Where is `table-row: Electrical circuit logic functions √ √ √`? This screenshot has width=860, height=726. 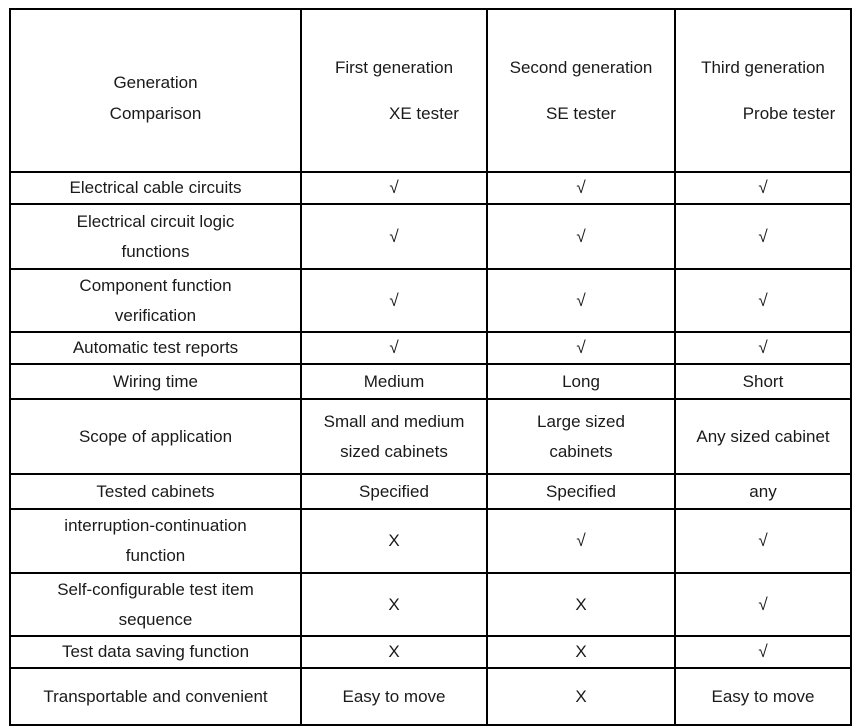
table-row: Electrical circuit logic functions √ √ √ is located at coordinates (430, 236).